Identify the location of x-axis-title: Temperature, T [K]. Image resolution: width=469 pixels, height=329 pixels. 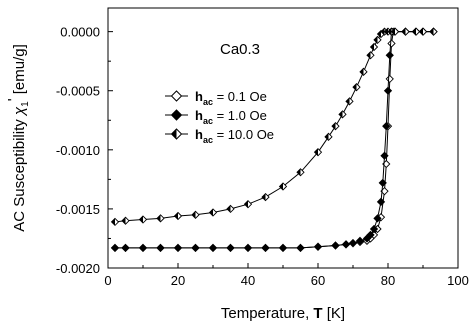
(283, 313).